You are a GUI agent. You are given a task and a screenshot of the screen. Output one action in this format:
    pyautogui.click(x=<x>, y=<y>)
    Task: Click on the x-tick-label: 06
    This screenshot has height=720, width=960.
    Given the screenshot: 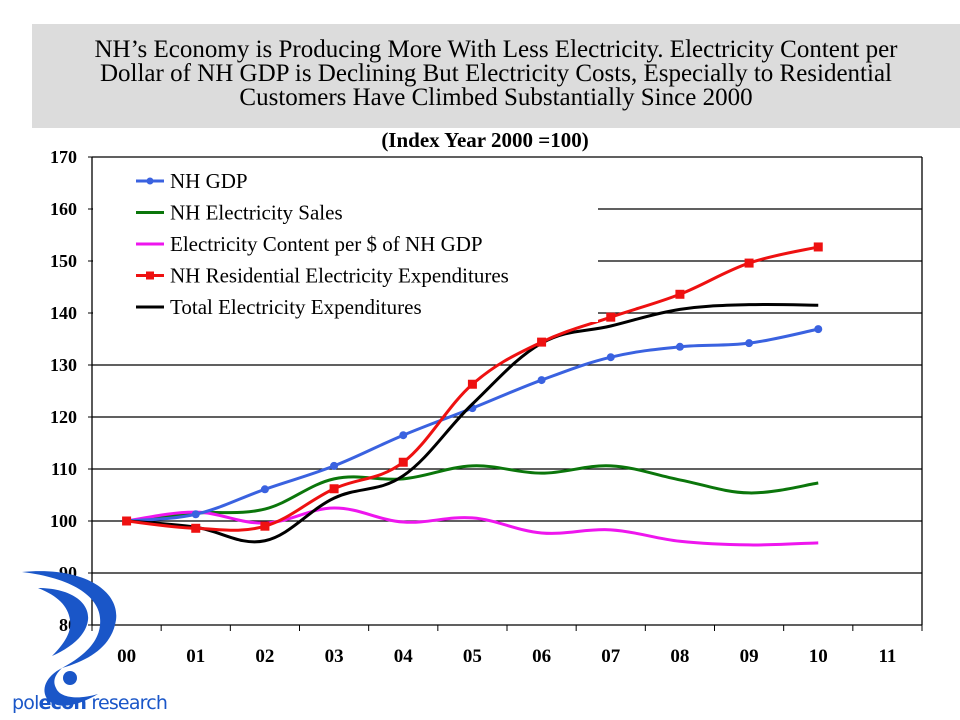 What is the action you would take?
    pyautogui.click(x=541, y=656)
    